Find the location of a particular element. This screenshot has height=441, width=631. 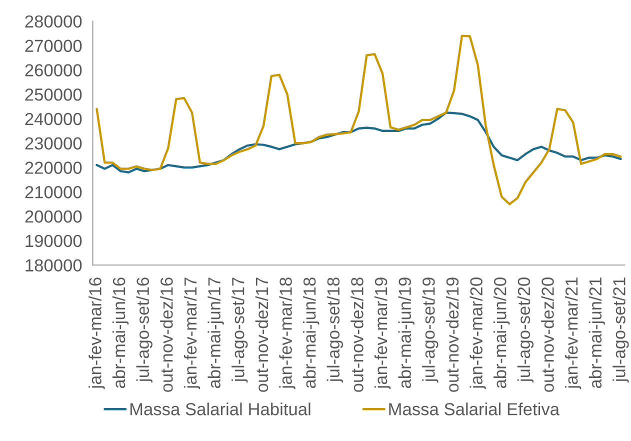

x-tick-label: abr-mai-jun/18 is located at coordinates (311, 333).